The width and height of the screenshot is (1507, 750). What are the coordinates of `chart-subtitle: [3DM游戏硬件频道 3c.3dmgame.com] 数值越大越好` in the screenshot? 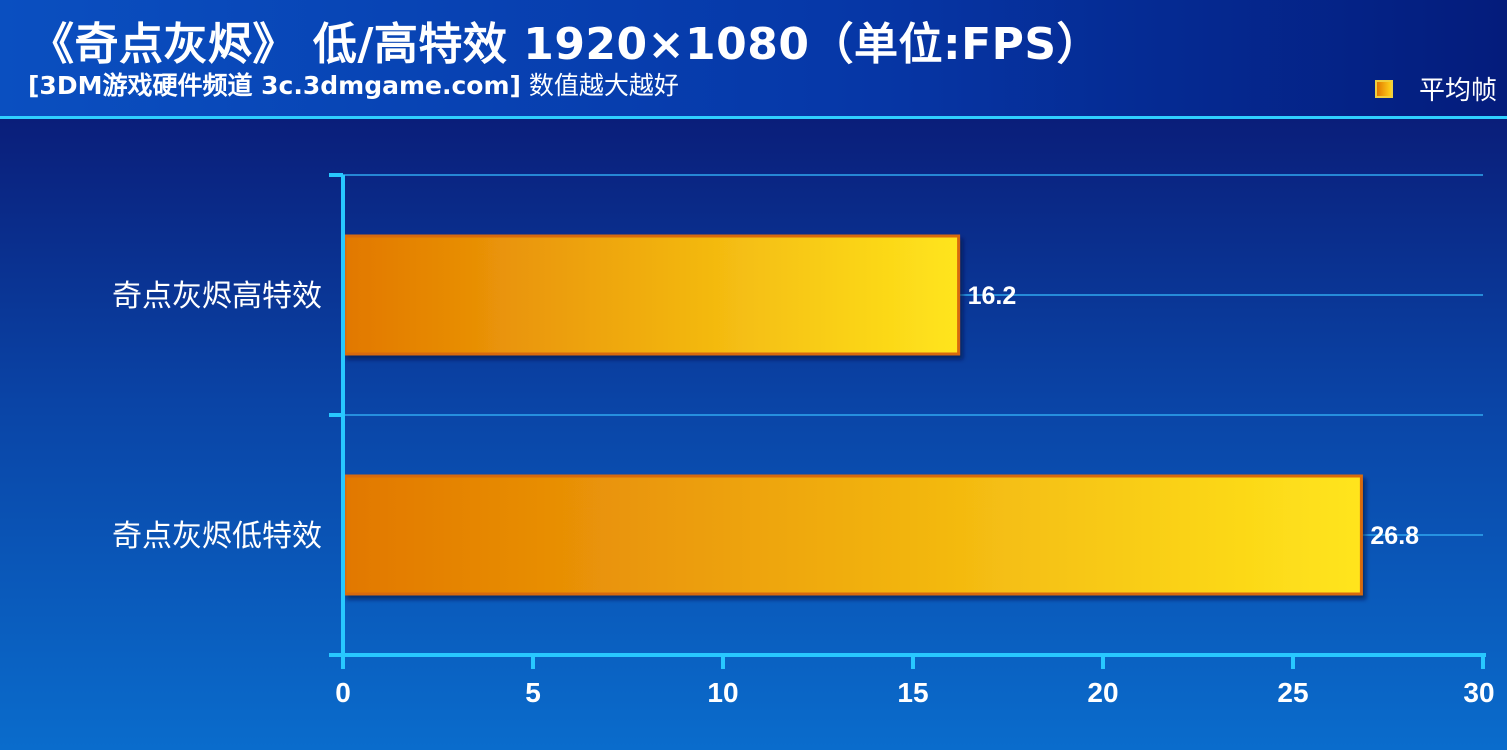 It's located at (353, 84).